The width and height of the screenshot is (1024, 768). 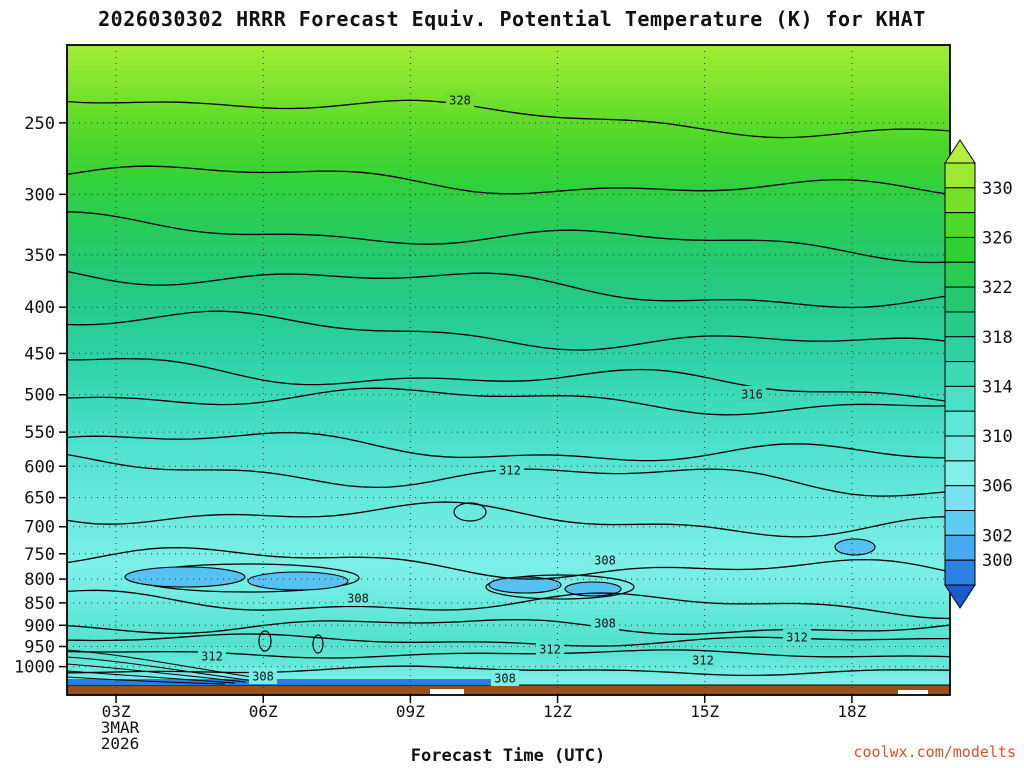 What do you see at coordinates (39, 354) in the screenshot?
I see `y-tick-label: 450` at bounding box center [39, 354].